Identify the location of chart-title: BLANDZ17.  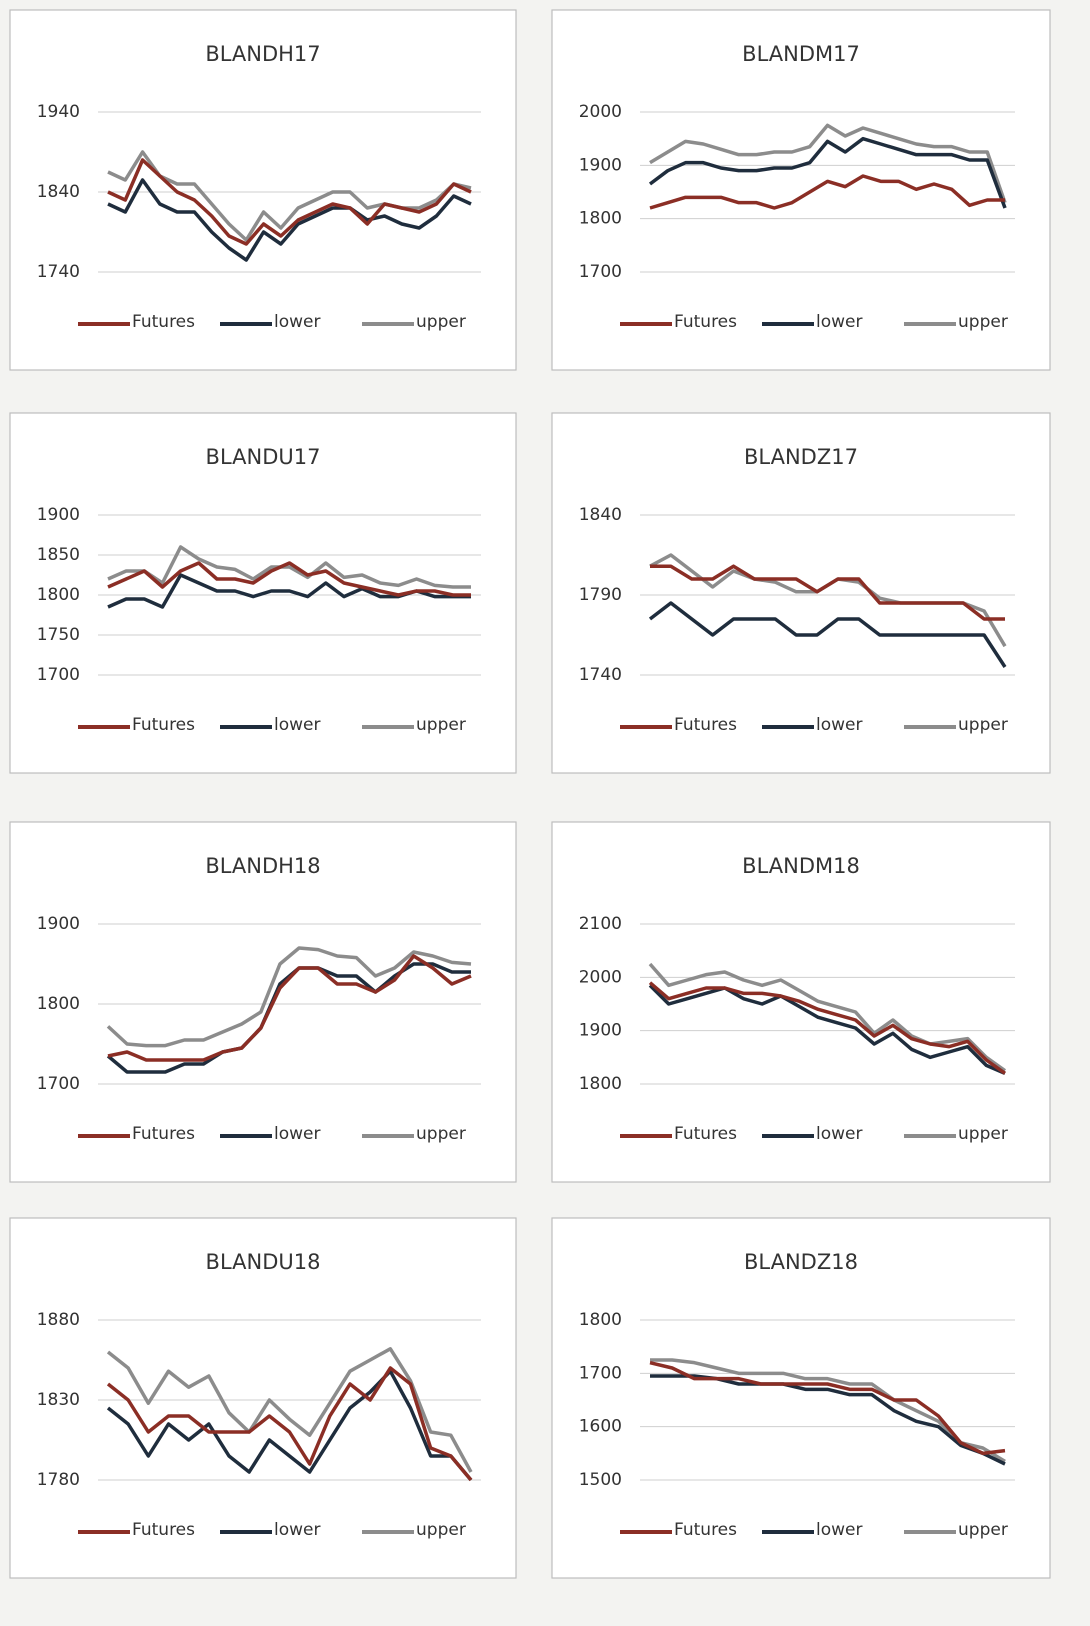
(801, 457).